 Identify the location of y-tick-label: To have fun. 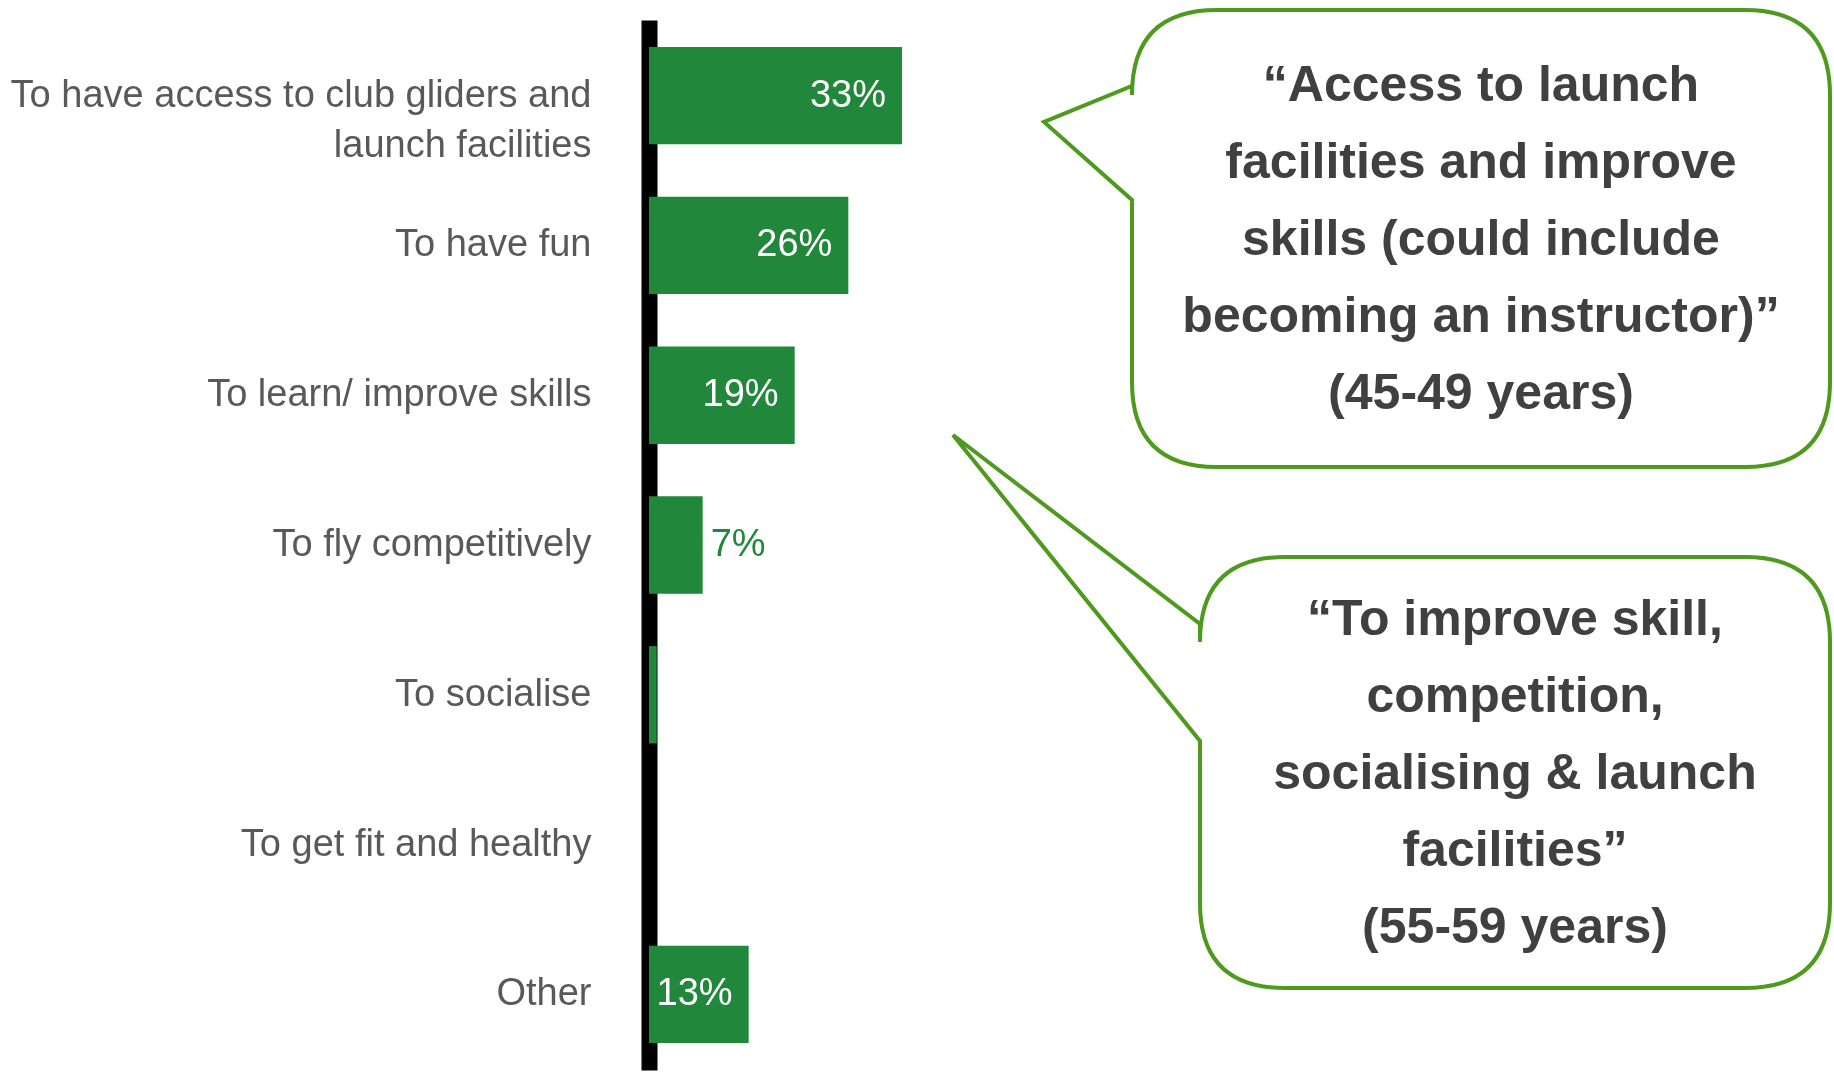
(493, 243).